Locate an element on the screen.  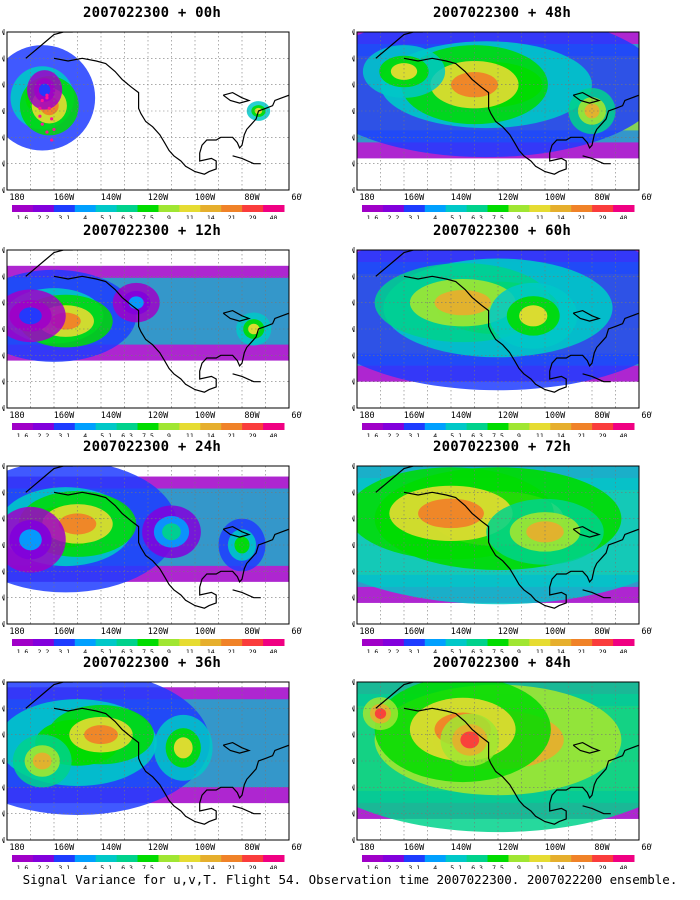
panel-title: 2007022300 + 48h is located at coordinates (502, 13).